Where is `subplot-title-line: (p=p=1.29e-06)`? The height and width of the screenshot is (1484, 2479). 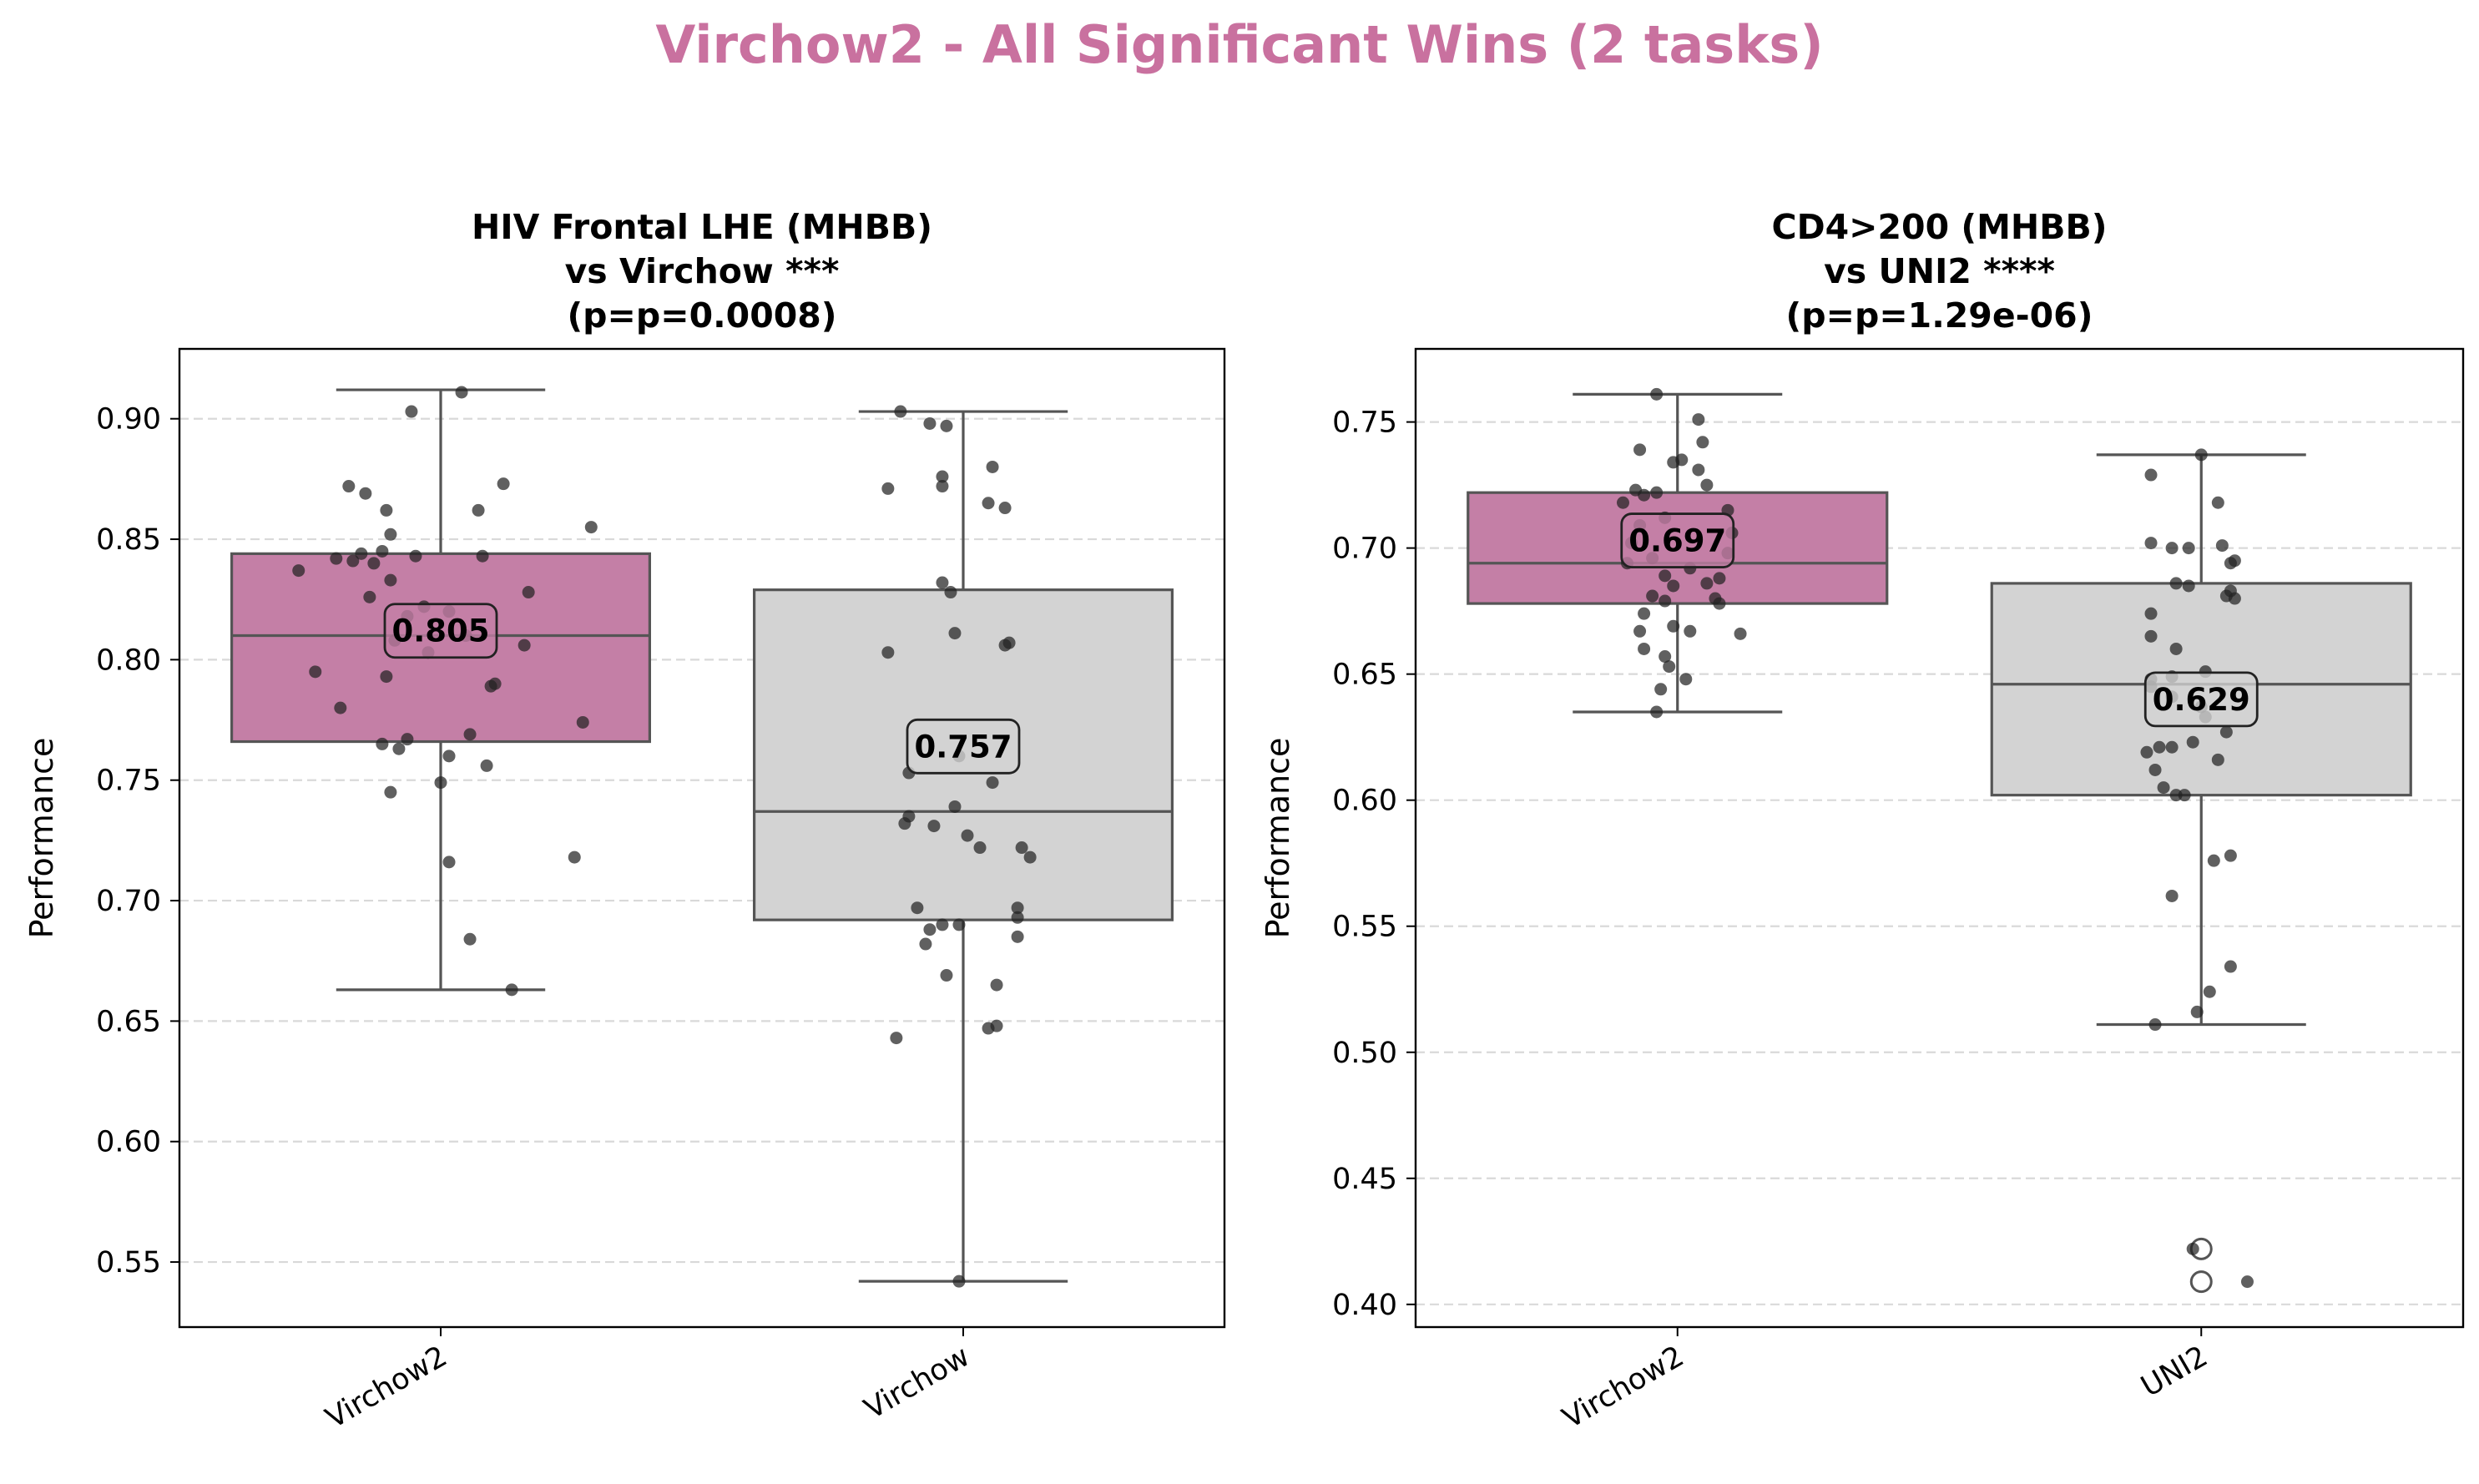 subplot-title-line: (p=p=1.29e-06) is located at coordinates (1939, 315).